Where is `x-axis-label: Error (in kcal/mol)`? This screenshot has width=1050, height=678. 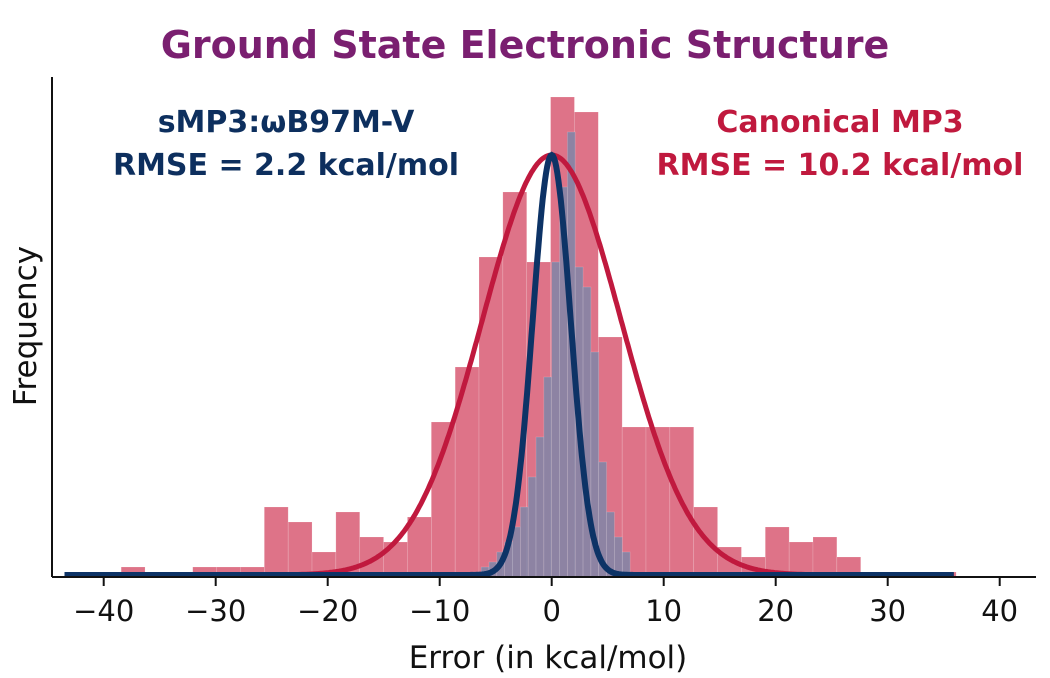 x-axis-label: Error (in kcal/mol) is located at coordinates (548, 658).